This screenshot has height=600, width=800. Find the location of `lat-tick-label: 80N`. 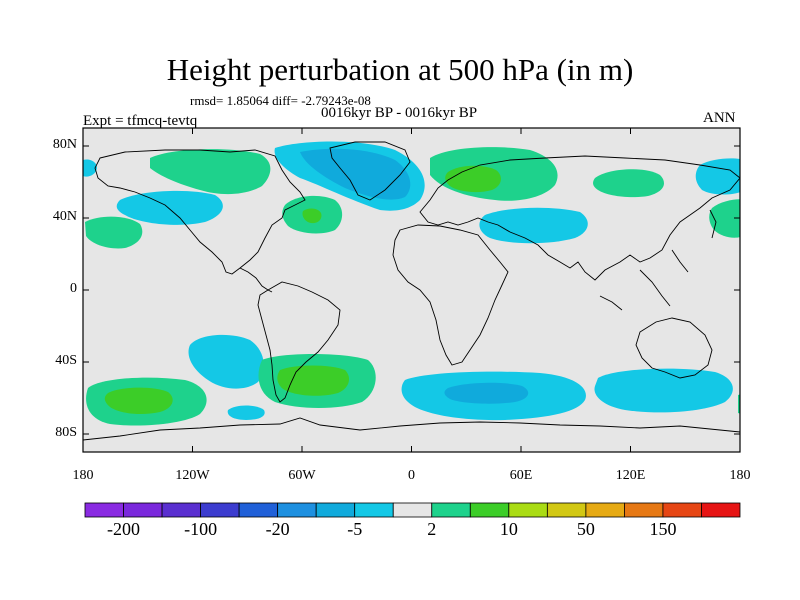

lat-tick-label: 80N is located at coordinates (64, 144).